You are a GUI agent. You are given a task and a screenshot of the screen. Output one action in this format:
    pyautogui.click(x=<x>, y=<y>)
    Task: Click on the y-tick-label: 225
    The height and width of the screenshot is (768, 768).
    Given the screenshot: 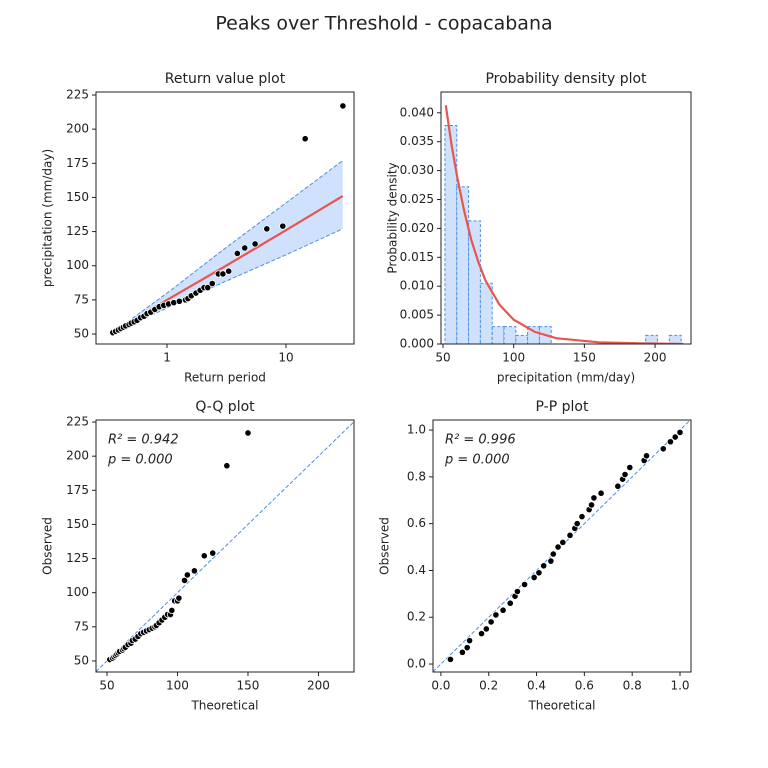 What is the action you would take?
    pyautogui.click(x=77, y=422)
    